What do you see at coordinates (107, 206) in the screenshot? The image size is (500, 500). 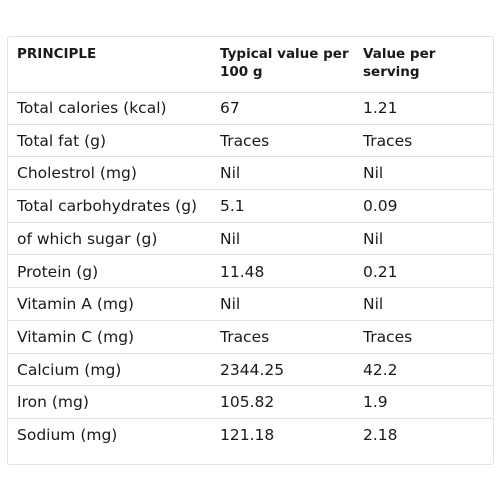 I see `row-principle-cell: Total carbohydrates (g)` at bounding box center [107, 206].